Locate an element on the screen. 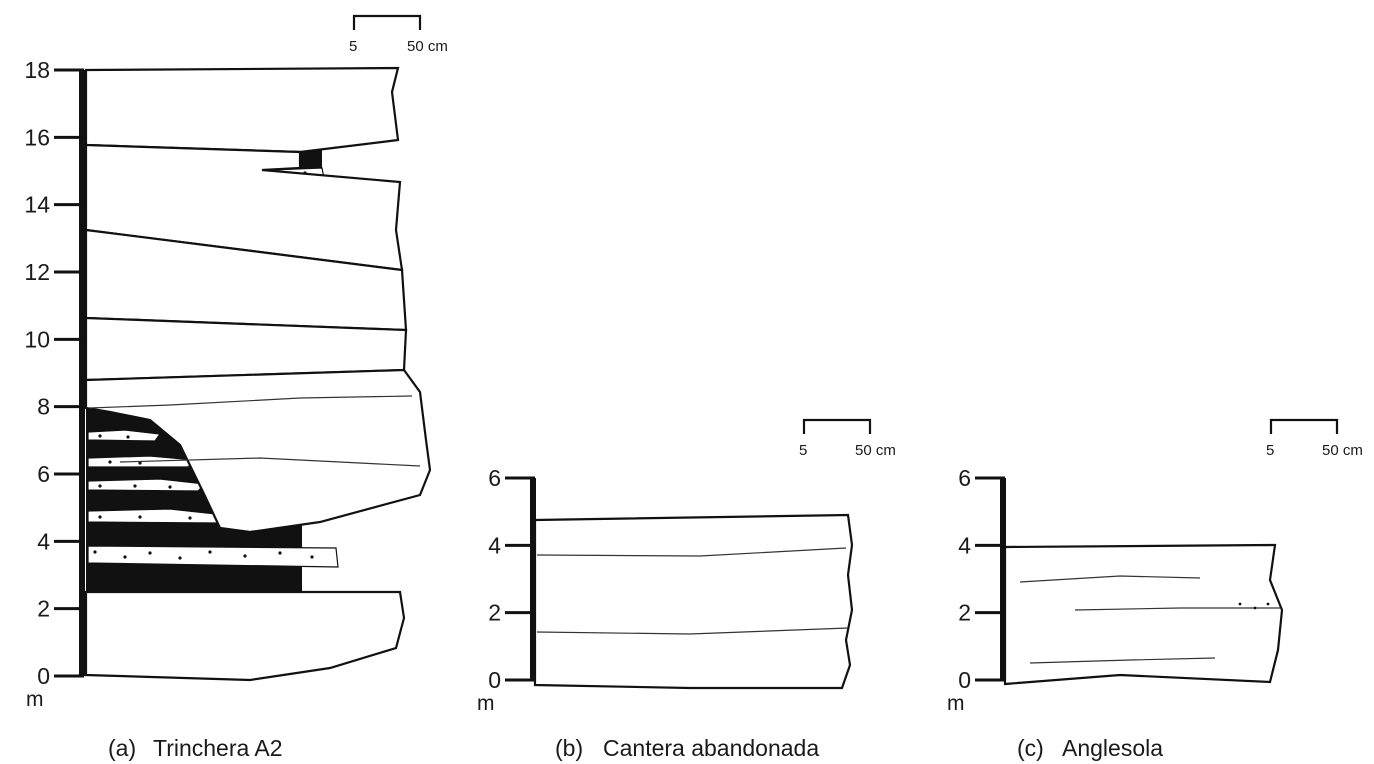 This screenshot has width=1374, height=764. column-b-conglomerate-beds is located at coordinates (693, 601).